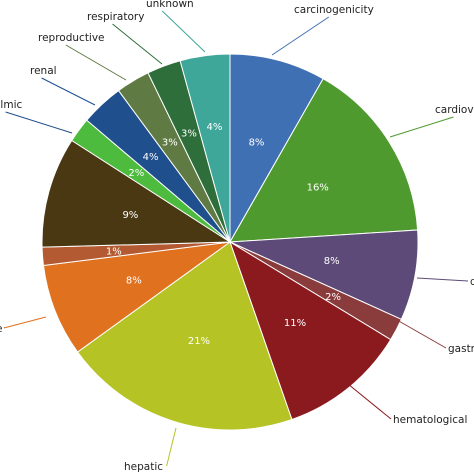  Describe the element at coordinates (130, 215) in the screenshot. I see `pie-percent-label: 9%` at that location.